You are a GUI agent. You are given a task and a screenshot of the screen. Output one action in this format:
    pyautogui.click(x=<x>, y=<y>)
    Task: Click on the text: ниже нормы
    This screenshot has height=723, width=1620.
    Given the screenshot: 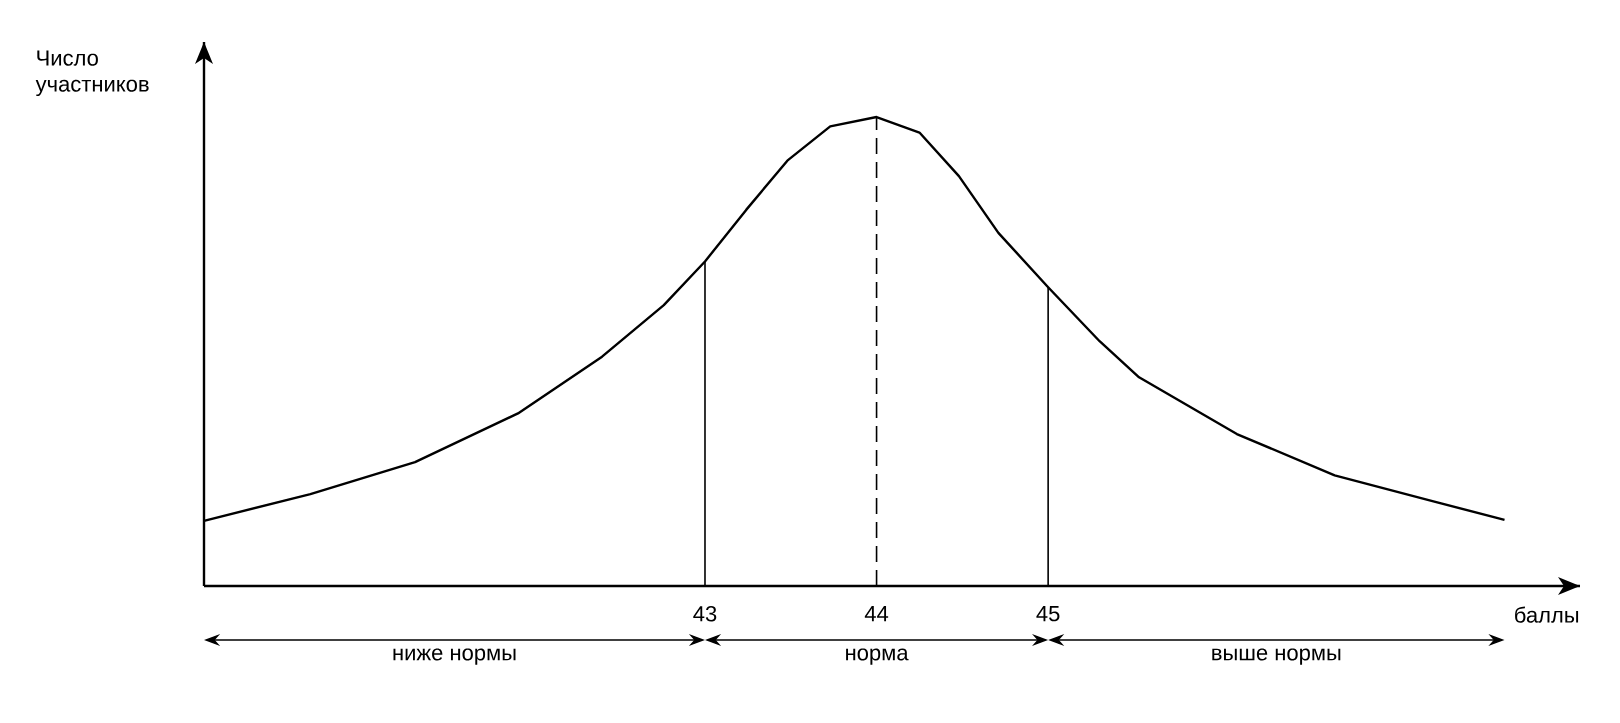 What is the action you would take?
    pyautogui.click(x=454, y=656)
    